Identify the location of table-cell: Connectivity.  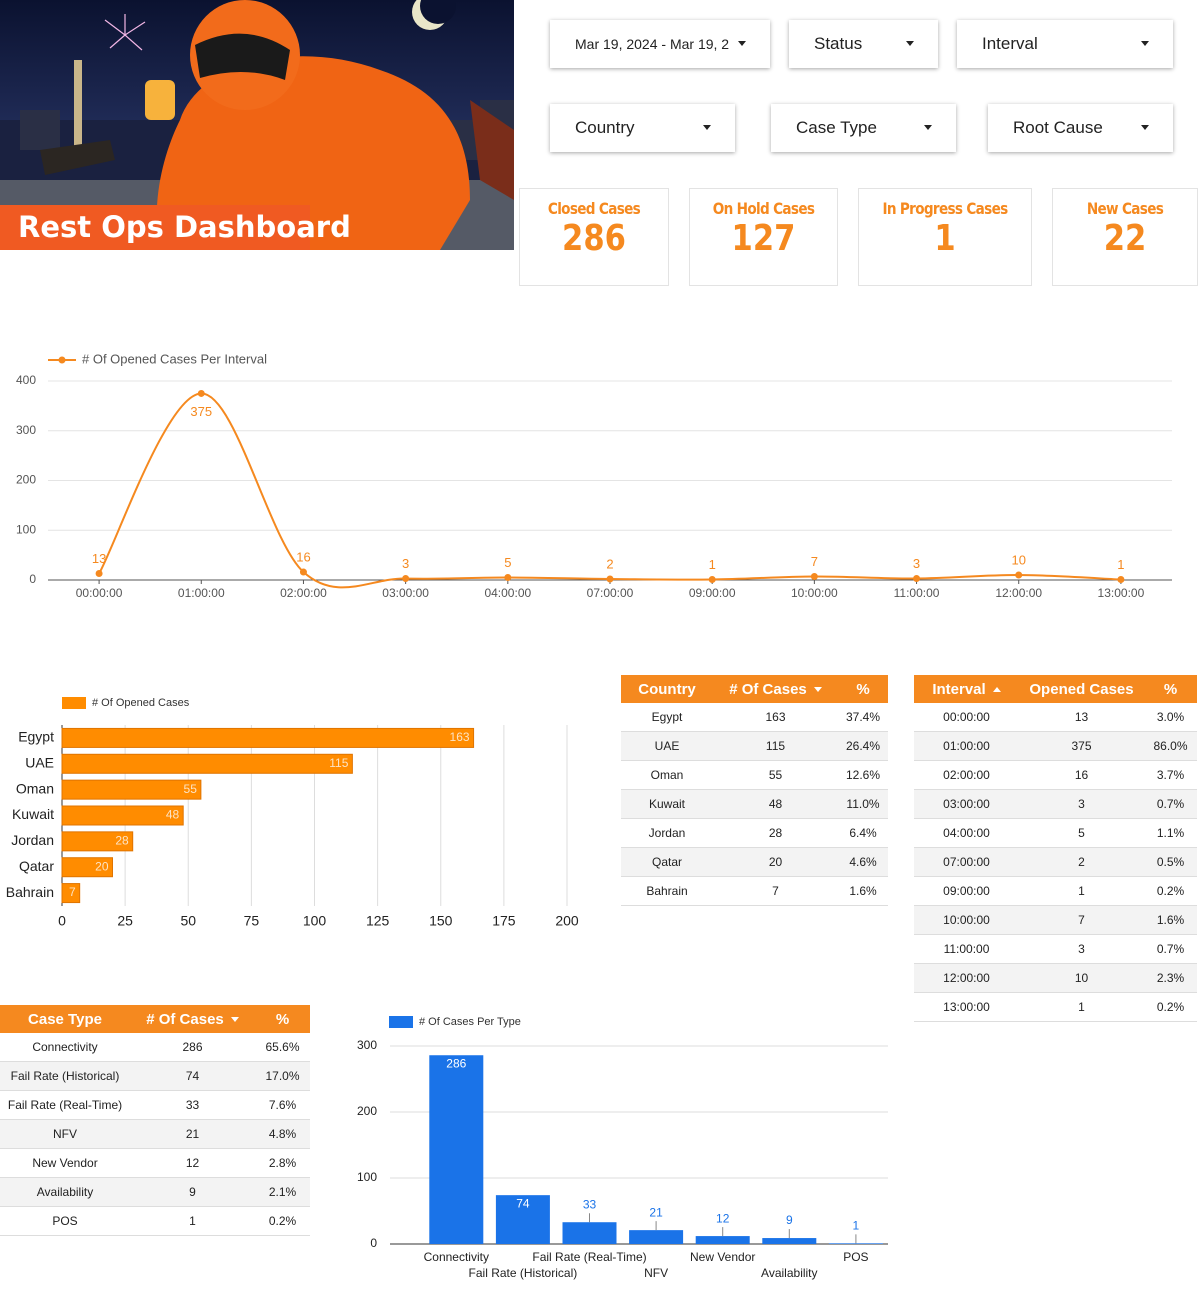
(65, 1047).